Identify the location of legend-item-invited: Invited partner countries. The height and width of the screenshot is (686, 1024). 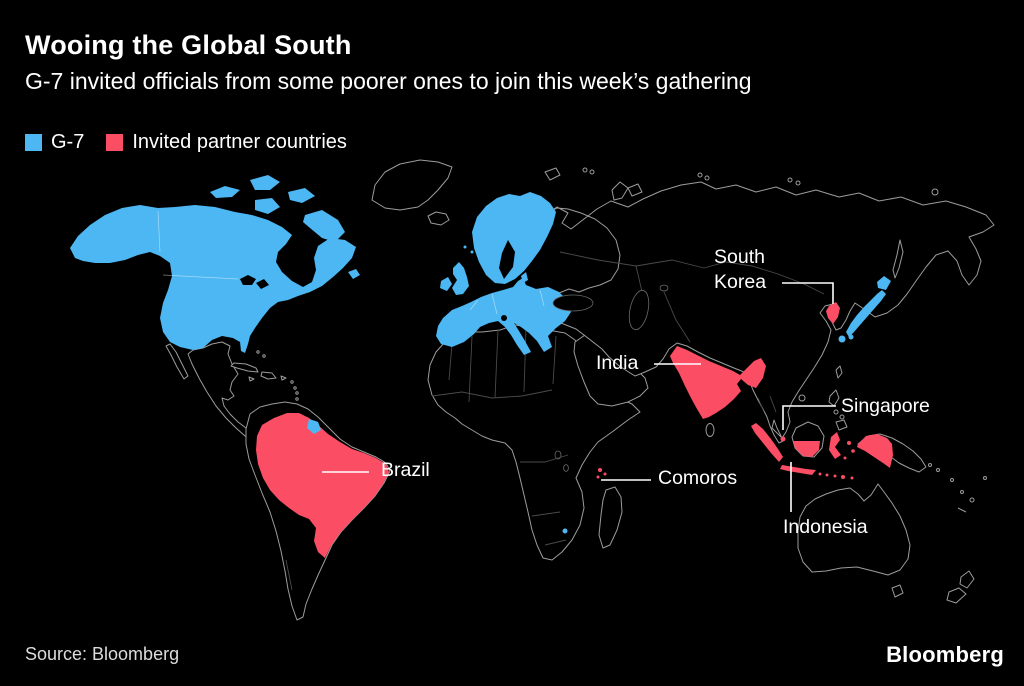
(226, 142).